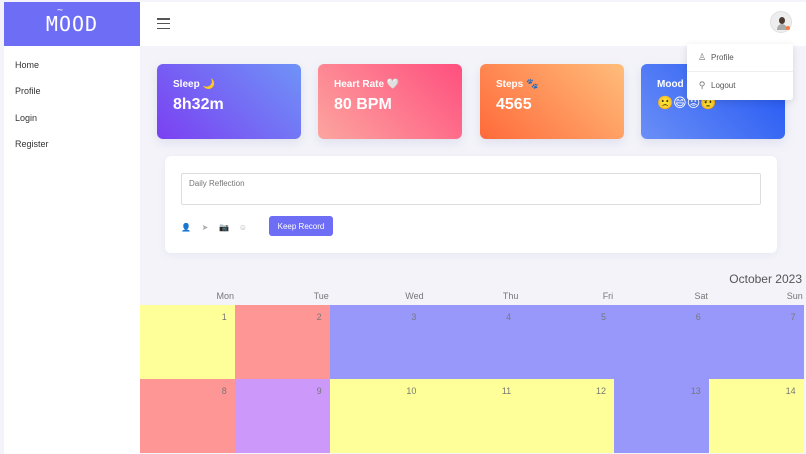  Describe the element at coordinates (566, 342) in the screenshot. I see `calendar-day-5: 5` at that location.